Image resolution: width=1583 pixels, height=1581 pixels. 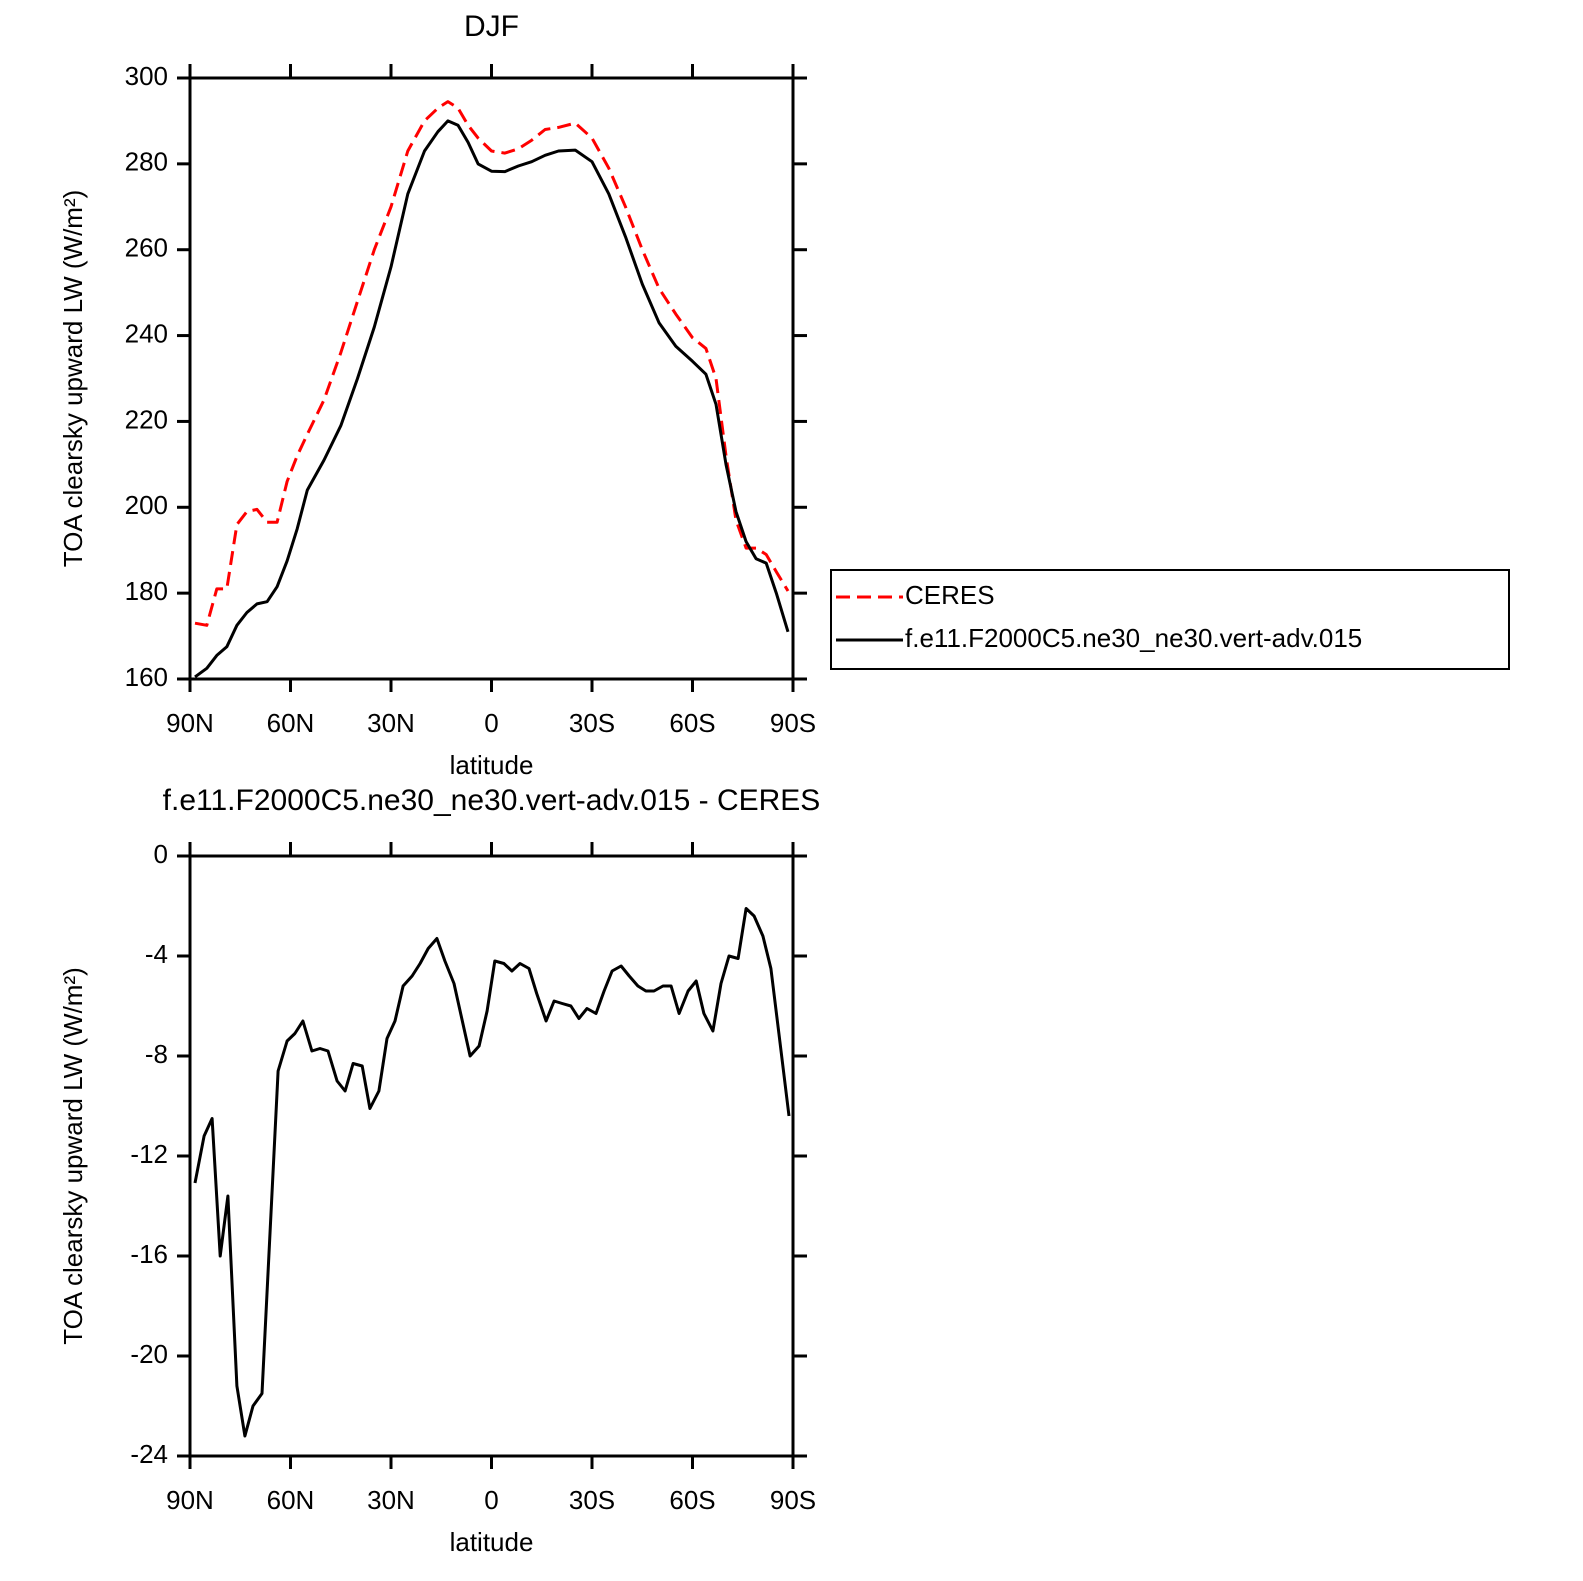 What do you see at coordinates (156, 954) in the screenshot?
I see `y-tick-label: -4` at bounding box center [156, 954].